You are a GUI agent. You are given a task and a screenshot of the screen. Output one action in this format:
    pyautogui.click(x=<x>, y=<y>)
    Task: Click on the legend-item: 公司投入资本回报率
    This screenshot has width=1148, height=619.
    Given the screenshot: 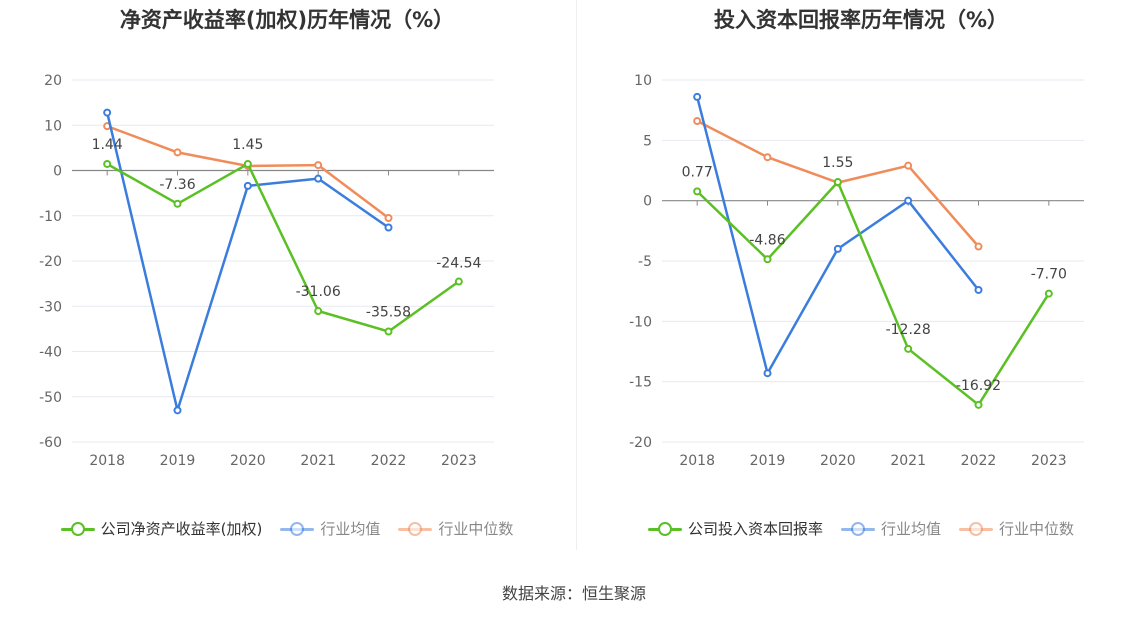 What is the action you would take?
    pyautogui.click(x=735, y=528)
    